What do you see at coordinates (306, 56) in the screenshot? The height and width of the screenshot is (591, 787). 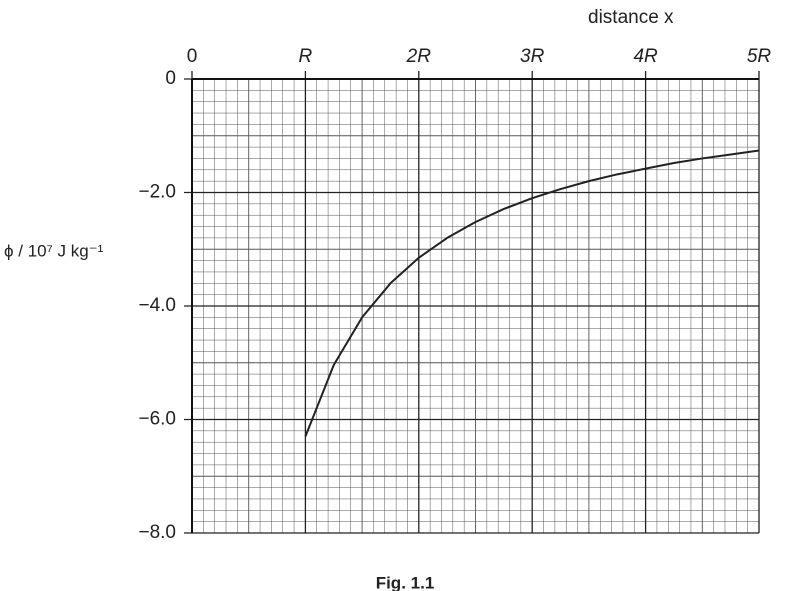 I see `x-tick-label: R` at bounding box center [306, 56].